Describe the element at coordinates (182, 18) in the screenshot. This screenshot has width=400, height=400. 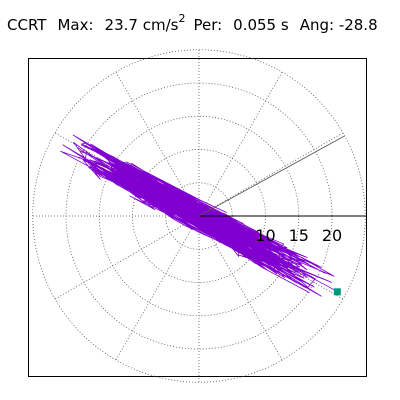
I see `max-unit-exponent: 2` at that location.